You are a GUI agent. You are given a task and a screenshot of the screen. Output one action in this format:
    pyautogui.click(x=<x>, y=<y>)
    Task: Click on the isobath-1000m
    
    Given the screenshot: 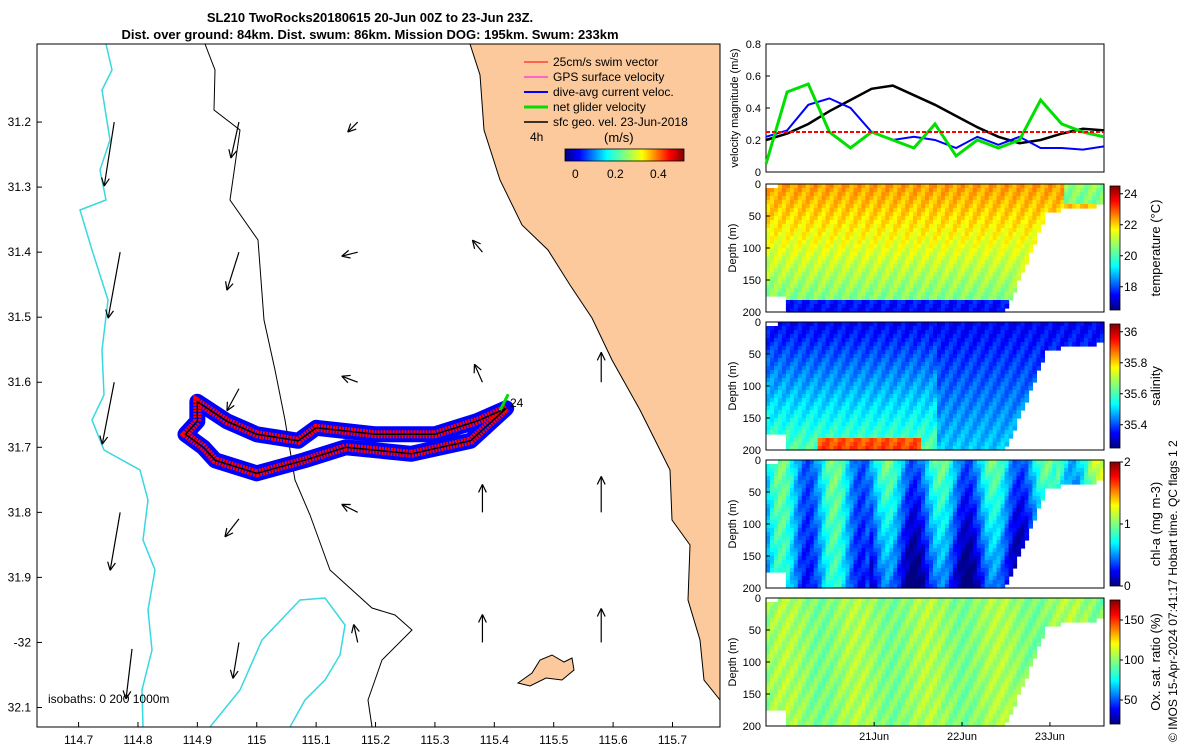 What is the action you would take?
    pyautogui.click(x=117, y=385)
    